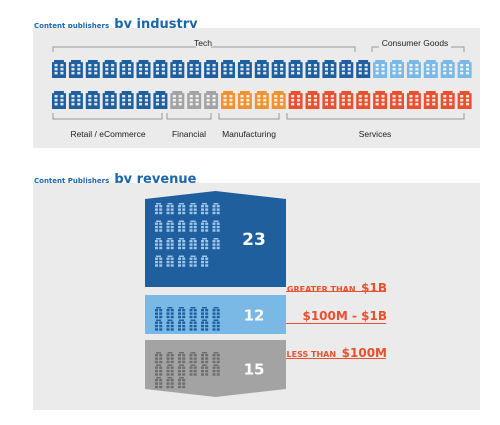  What do you see at coordinates (258, 83) in the screenshot?
I see `top-brackets` at bounding box center [258, 83].